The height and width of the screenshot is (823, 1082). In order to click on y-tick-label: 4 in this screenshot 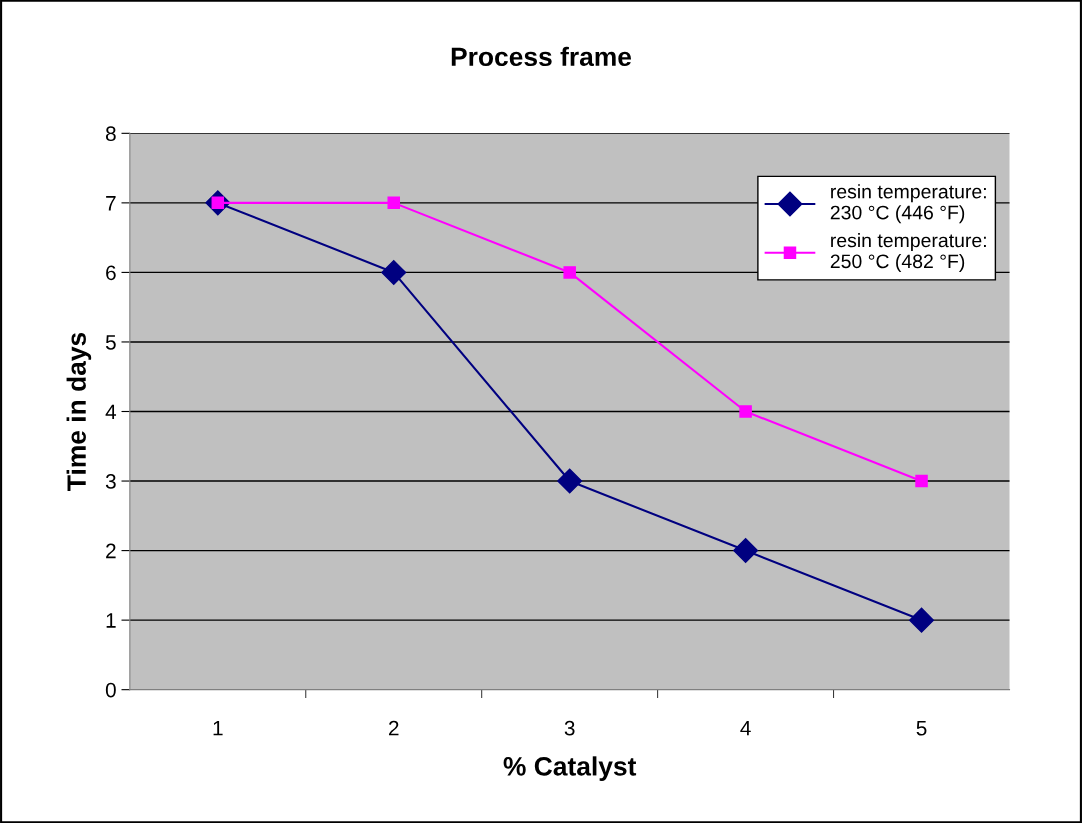, I will do `click(111, 412)`.